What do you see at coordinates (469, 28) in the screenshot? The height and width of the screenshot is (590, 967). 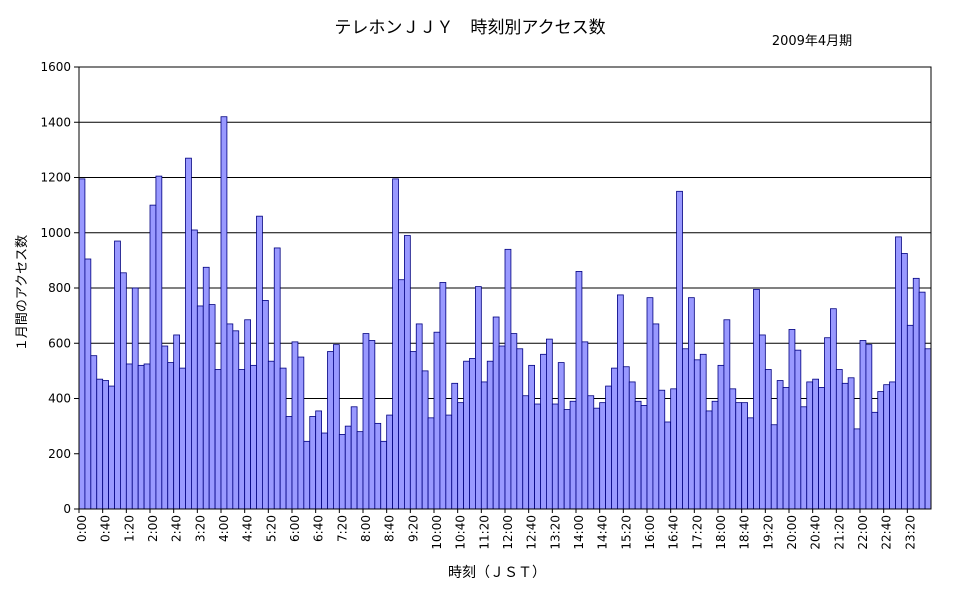 I see `chart-title: テレホンＪＪＹ 時刻別アクセス数` at bounding box center [469, 28].